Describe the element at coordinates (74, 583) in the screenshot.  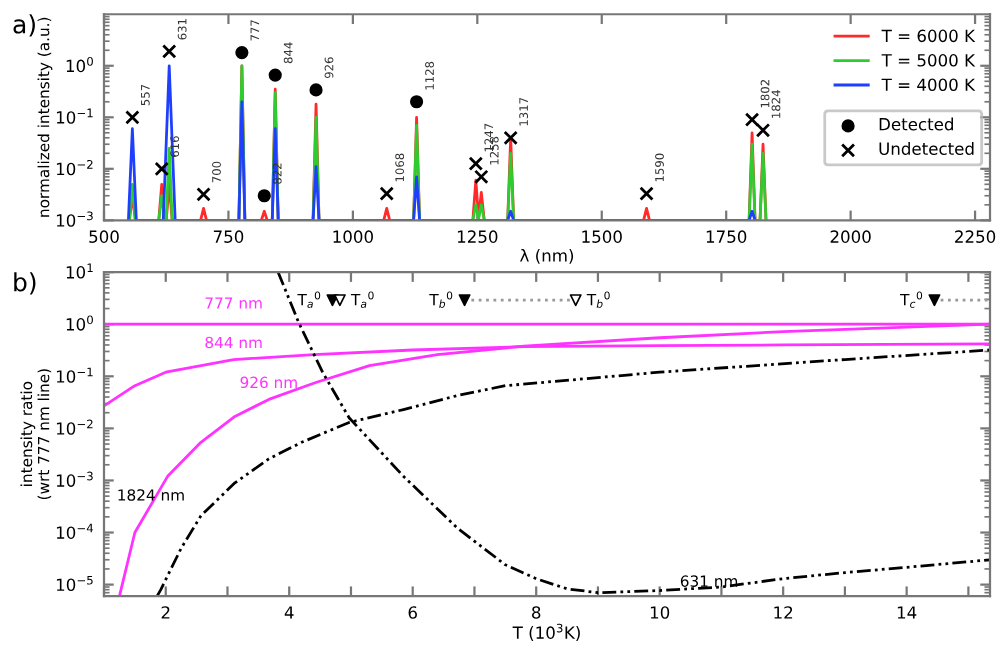
I see `y-tick-label: 10$^{−5}$` at that location.